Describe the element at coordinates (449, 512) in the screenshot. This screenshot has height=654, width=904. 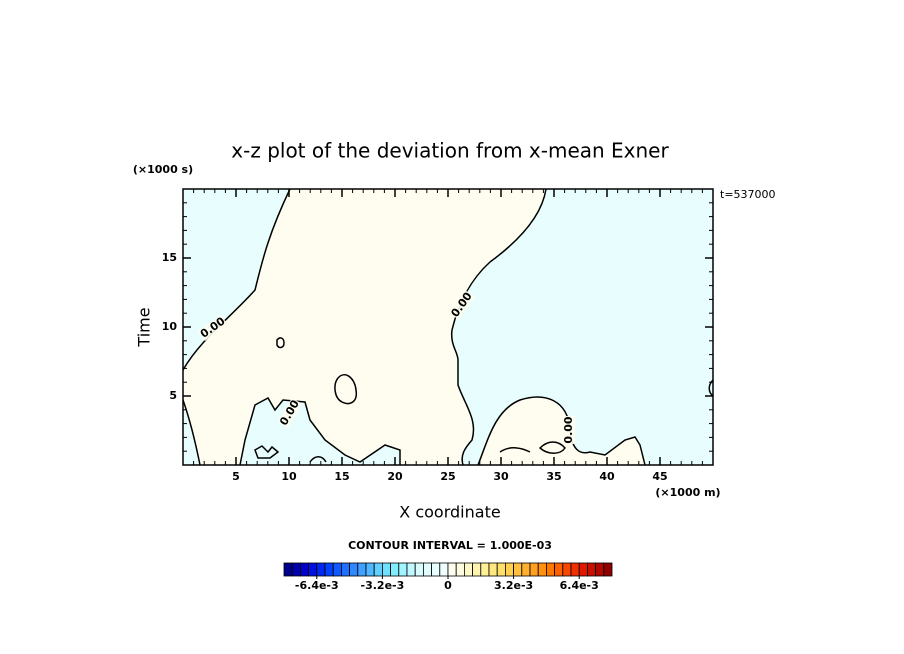
I see `x-axis-label: X coordinate` at that location.